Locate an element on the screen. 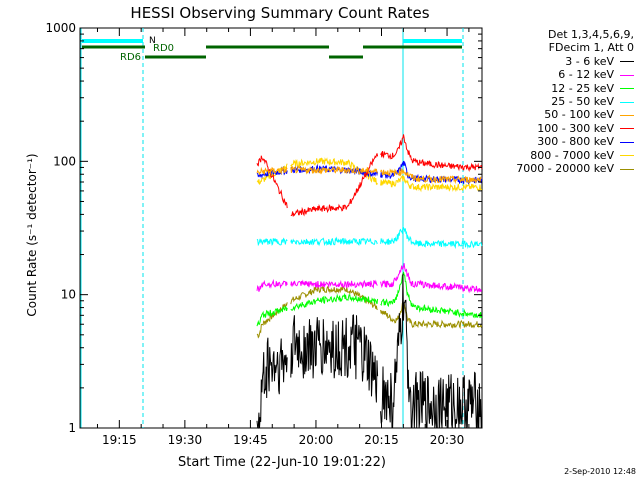 The width and height of the screenshot is (640, 480). legend-entry: 6 - 12 keV is located at coordinates (575, 74).